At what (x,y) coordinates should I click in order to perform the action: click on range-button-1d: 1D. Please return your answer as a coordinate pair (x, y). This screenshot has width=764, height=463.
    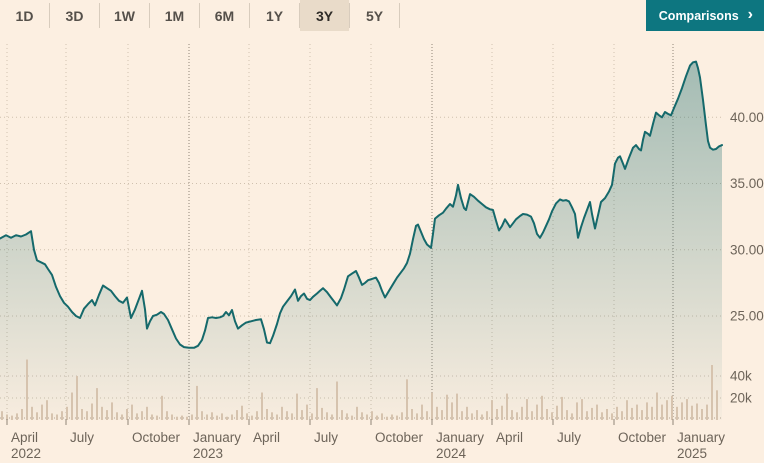
    Looking at the image, I should click on (24, 15).